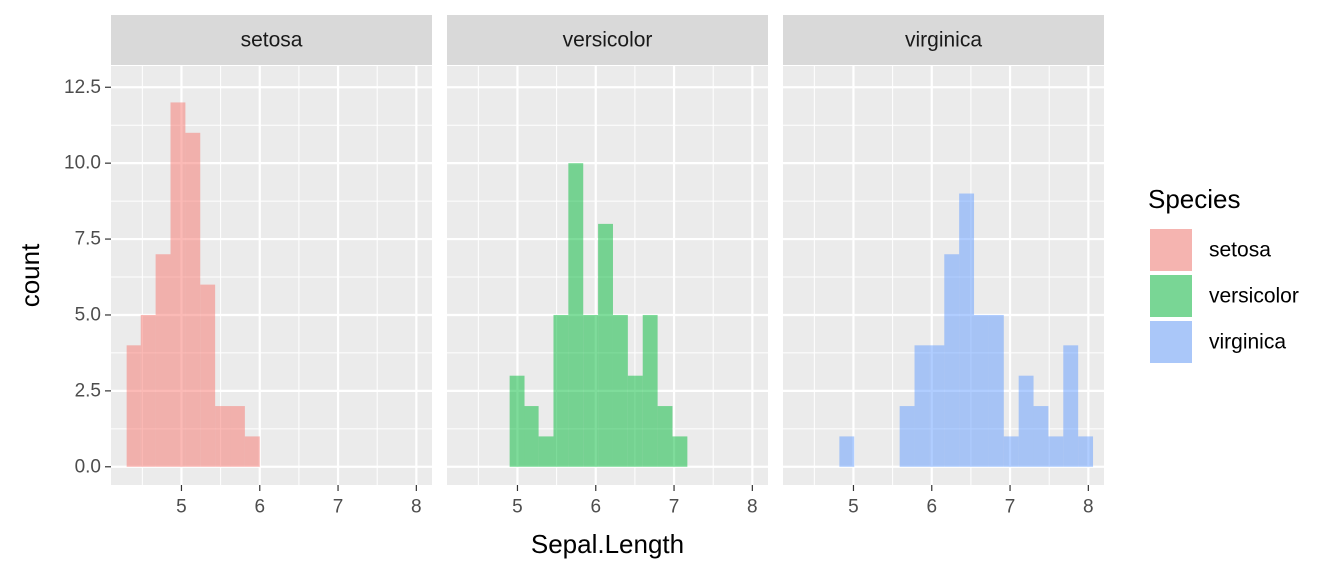 Image resolution: width=1344 pixels, height=576 pixels. I want to click on facet-strip-versicolor, so click(607, 40).